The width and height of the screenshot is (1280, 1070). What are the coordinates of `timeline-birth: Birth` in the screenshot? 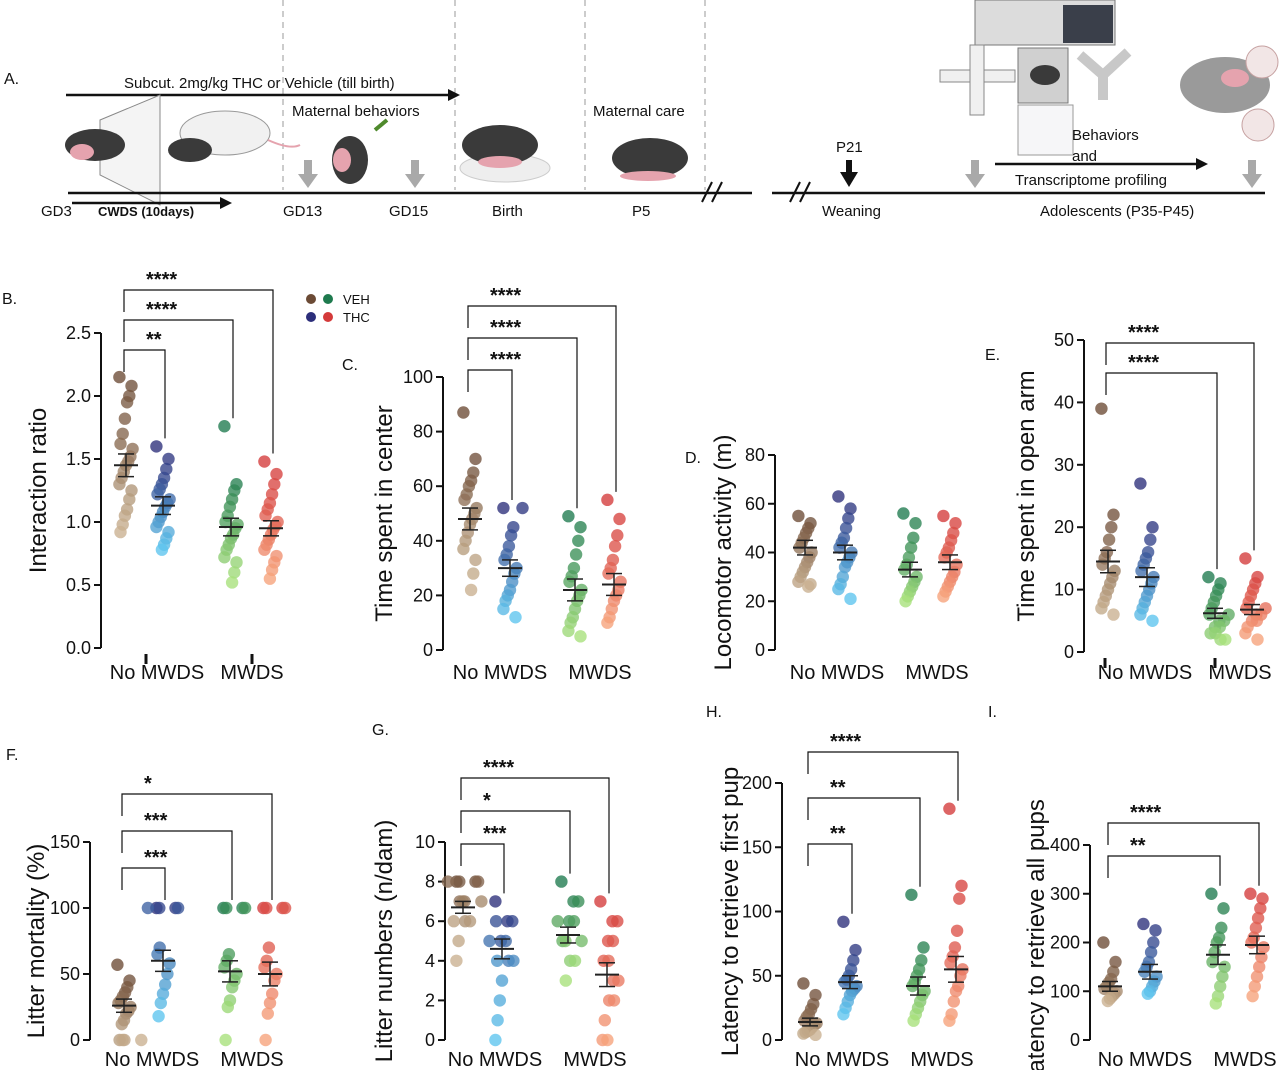 It's located at (507, 211).